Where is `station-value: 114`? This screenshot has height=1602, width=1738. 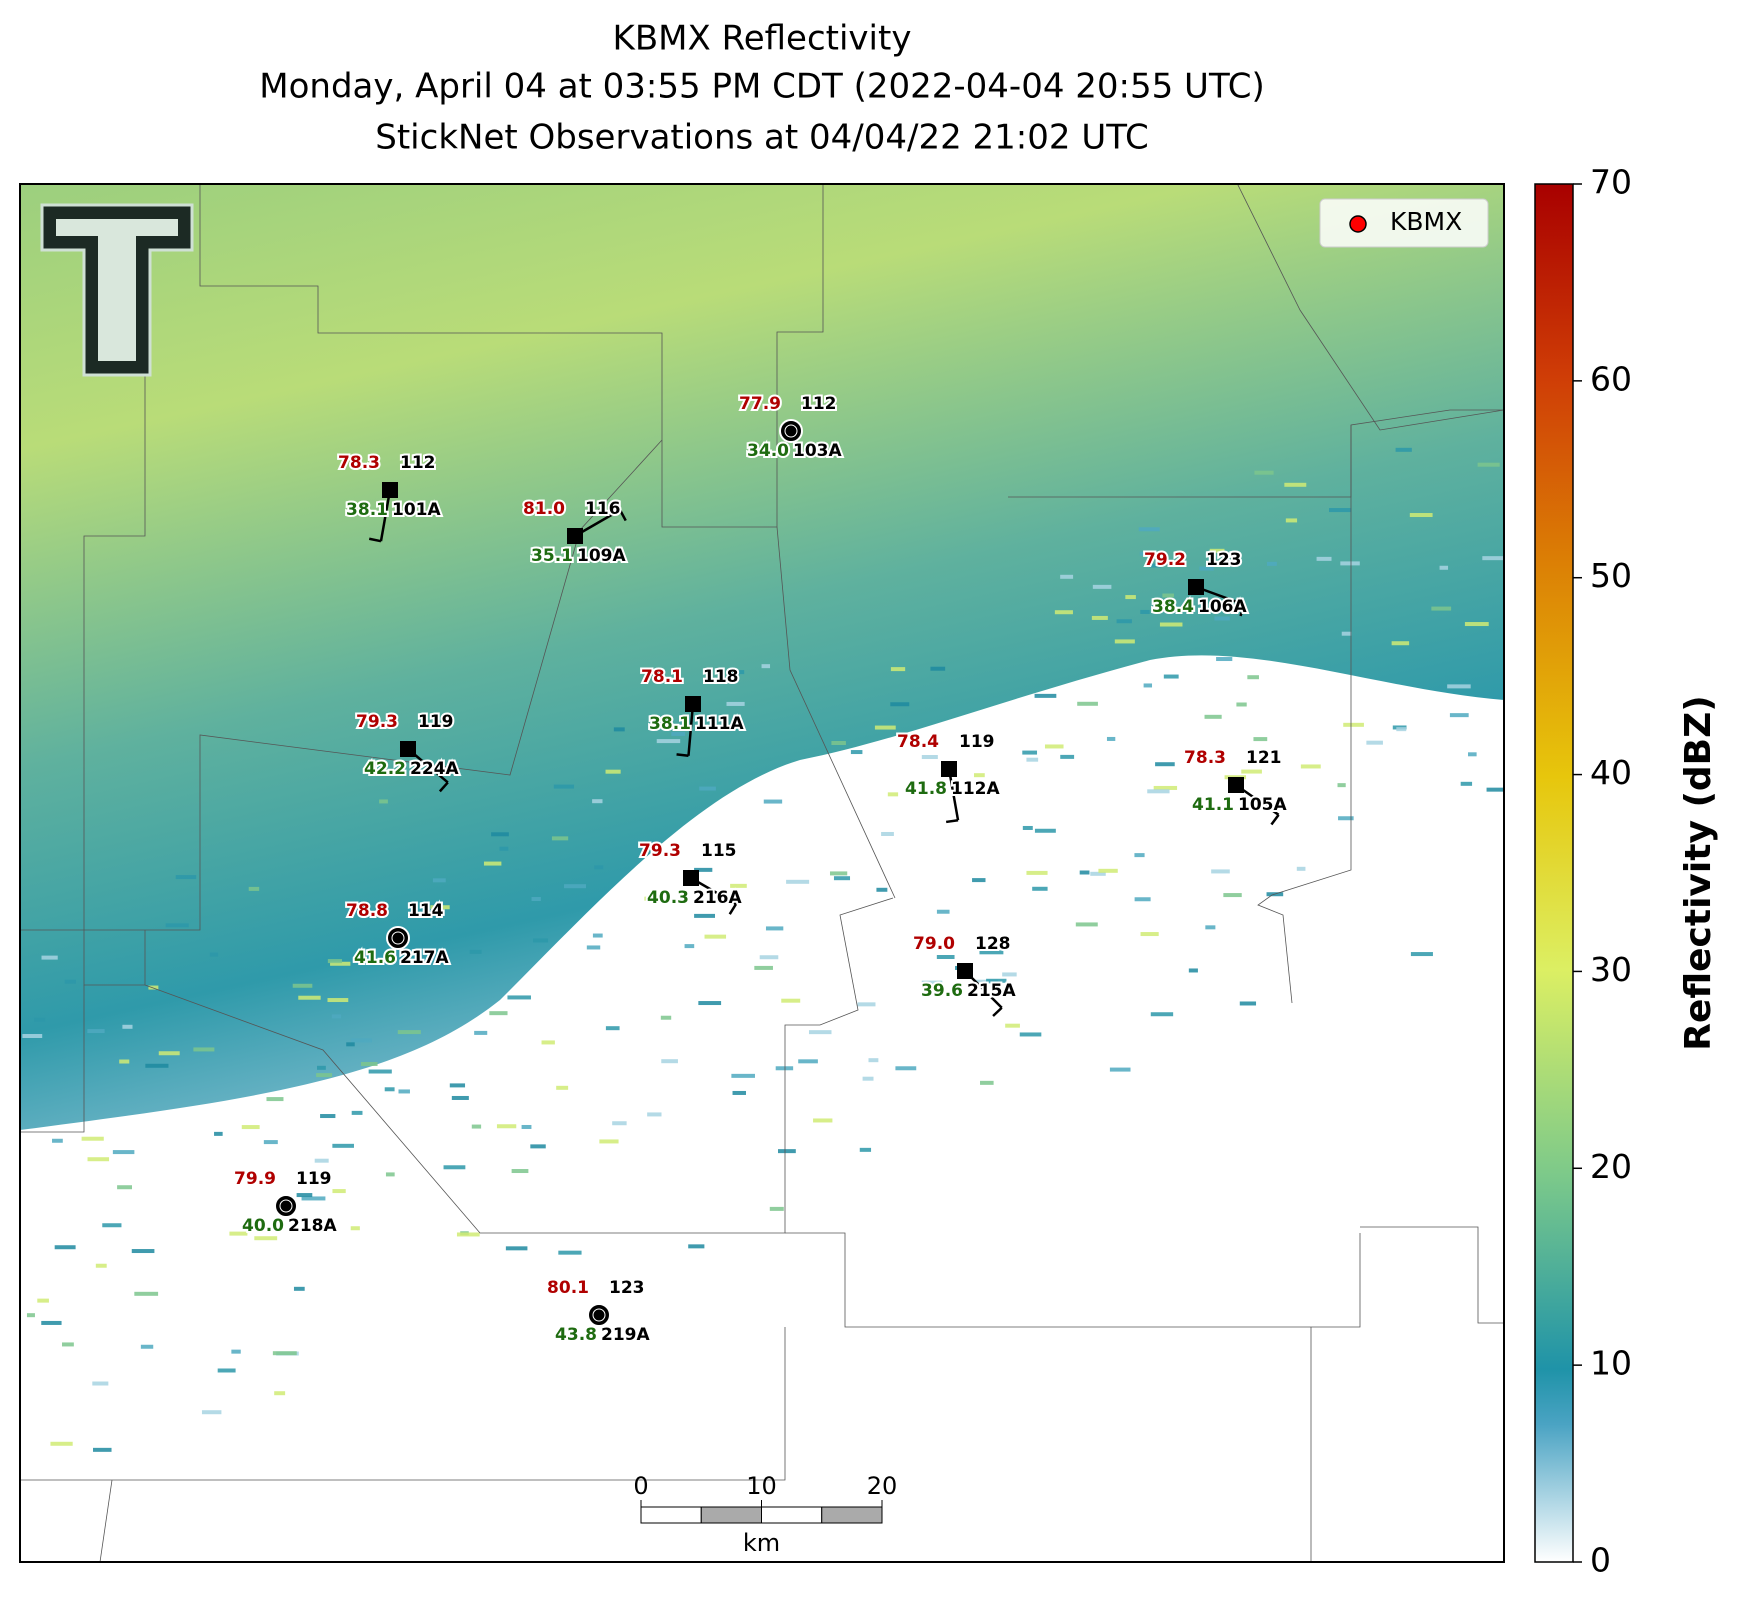
station-value: 114 is located at coordinates (426, 911).